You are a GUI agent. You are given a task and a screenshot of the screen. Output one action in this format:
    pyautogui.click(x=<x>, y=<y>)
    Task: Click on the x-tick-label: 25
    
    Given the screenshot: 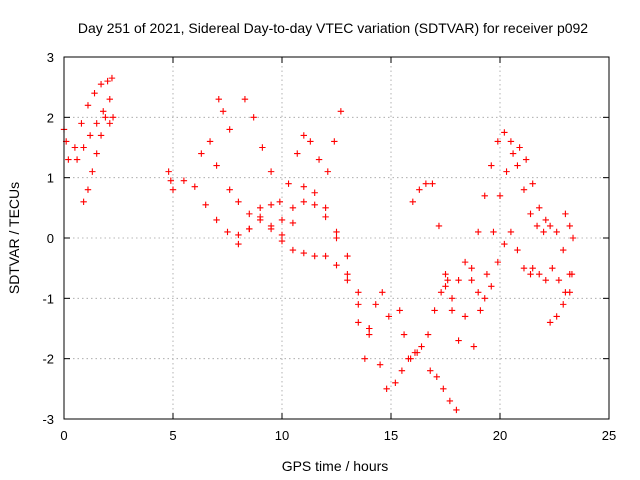 What is the action you would take?
    pyautogui.click(x=609, y=435)
    